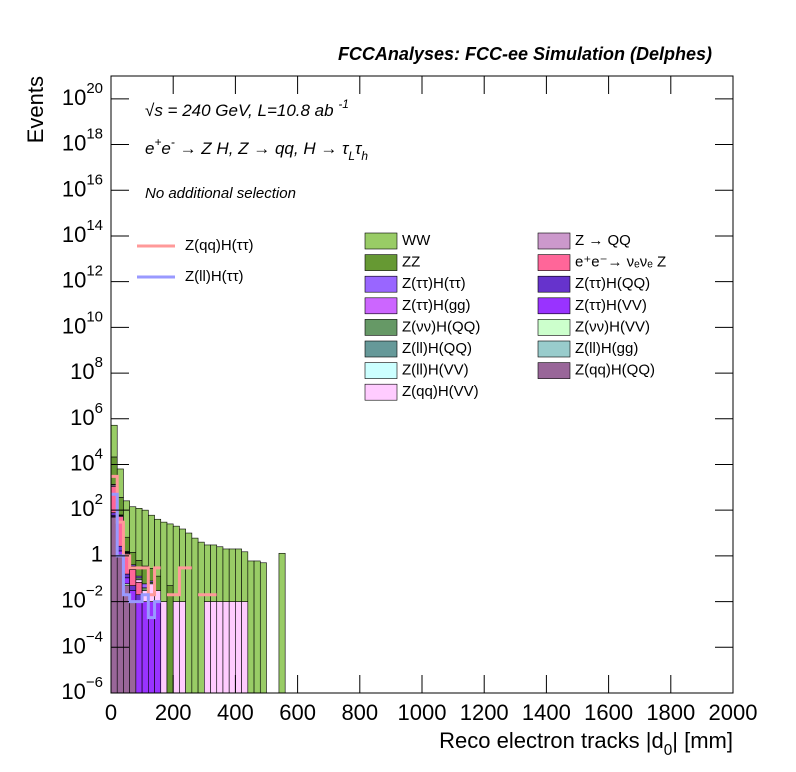 This screenshot has height=772, width=796. What do you see at coordinates (437, 348) in the screenshot?
I see `legend-label: Z(ll)H(QQ)` at bounding box center [437, 348].